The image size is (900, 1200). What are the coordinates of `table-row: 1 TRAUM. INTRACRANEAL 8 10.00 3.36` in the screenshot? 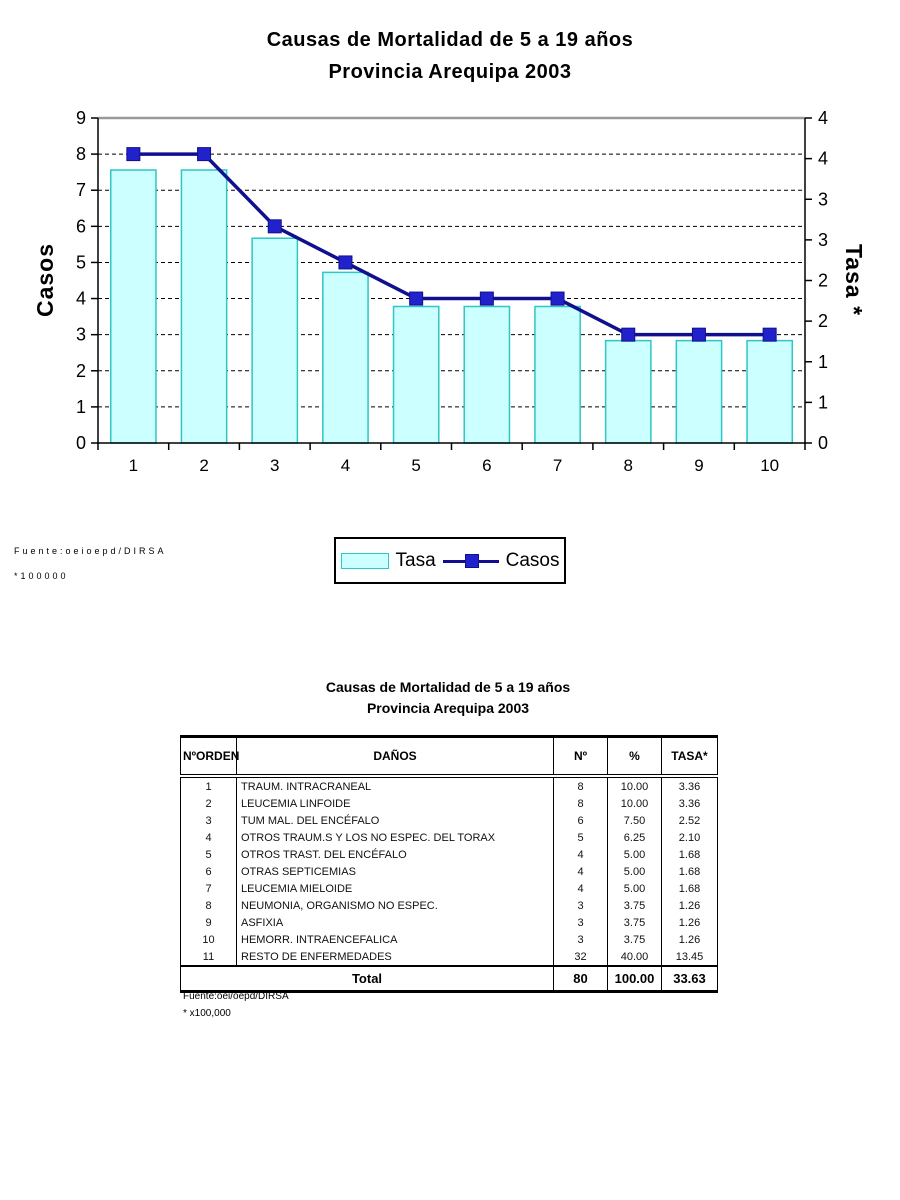 It's located at (449, 785).